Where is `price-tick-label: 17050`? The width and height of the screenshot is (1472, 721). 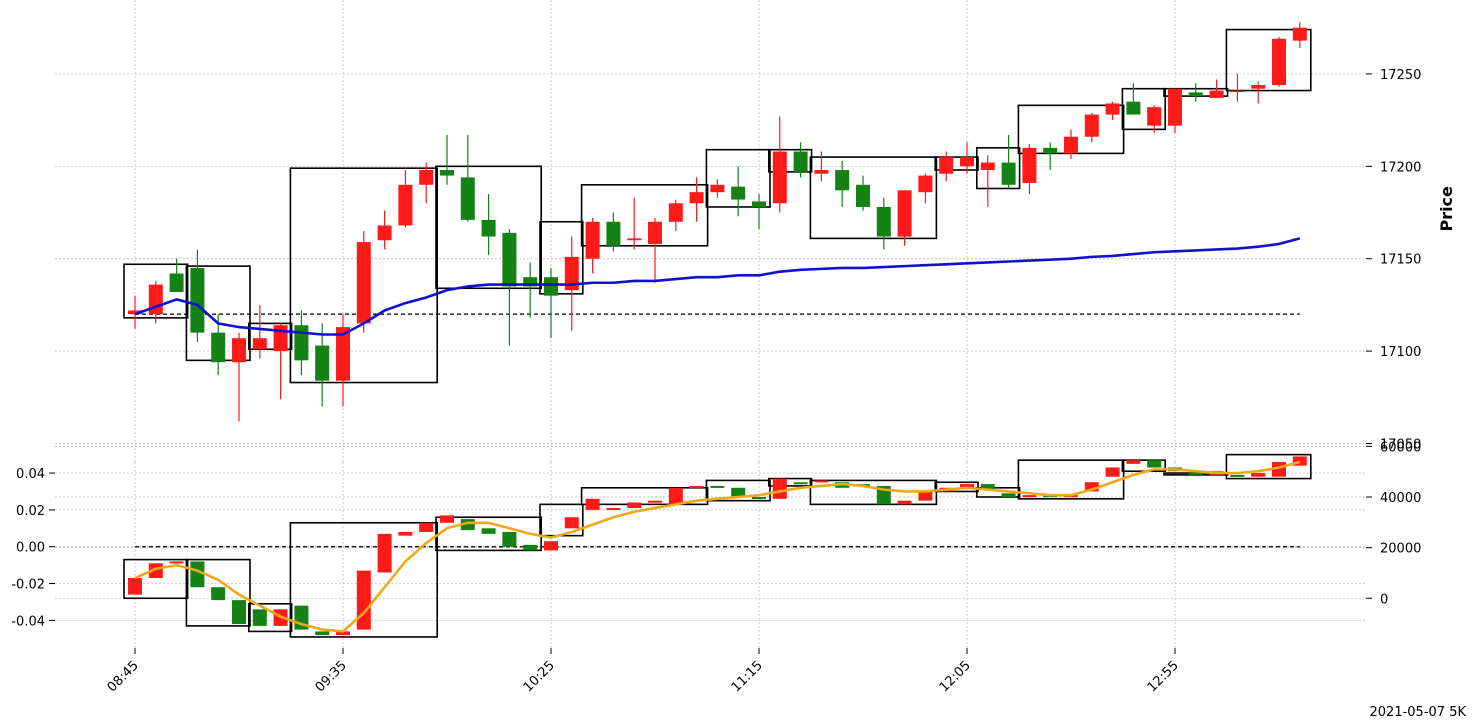 price-tick-label: 17050 is located at coordinates (1400, 445).